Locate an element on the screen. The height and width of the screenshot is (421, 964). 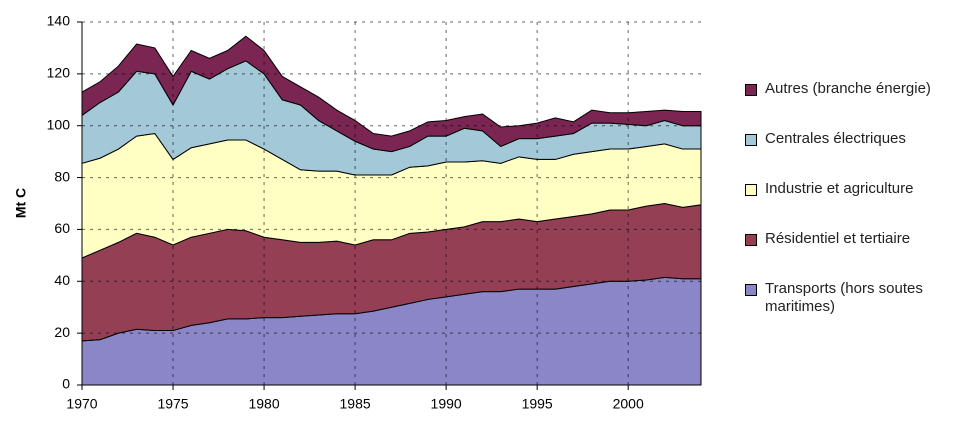
y-axis-label: Mt C is located at coordinates (21, 203).